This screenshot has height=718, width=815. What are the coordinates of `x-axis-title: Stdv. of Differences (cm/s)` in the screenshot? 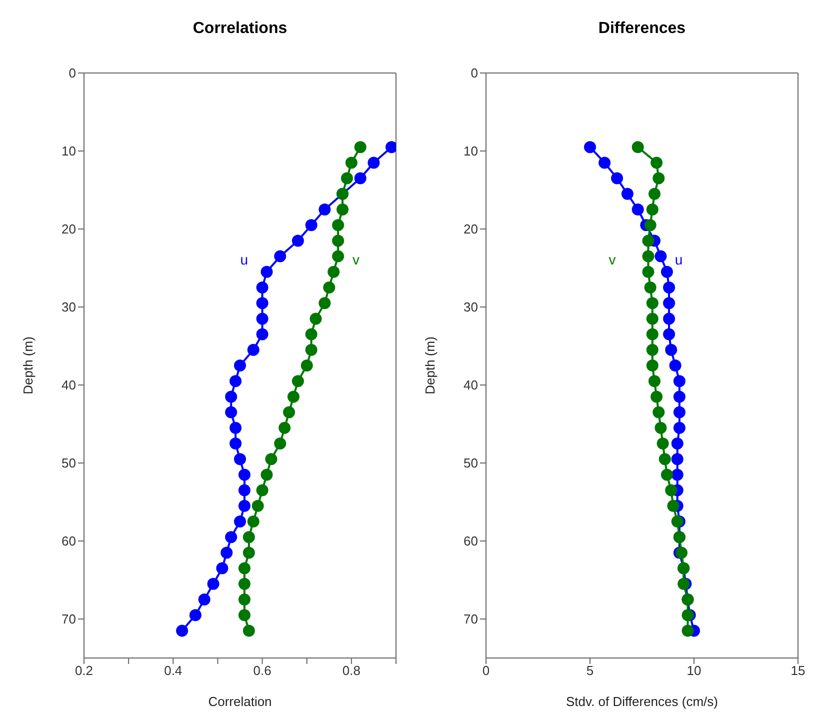 It's located at (642, 701).